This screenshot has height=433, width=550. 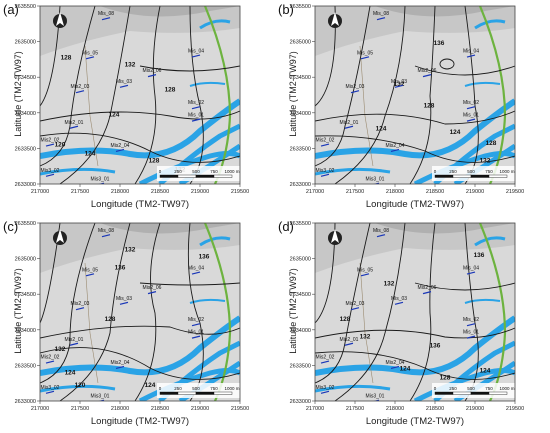 What do you see at coordinates (110, 319) in the screenshot?
I see `contour-label: 128` at bounding box center [110, 319].